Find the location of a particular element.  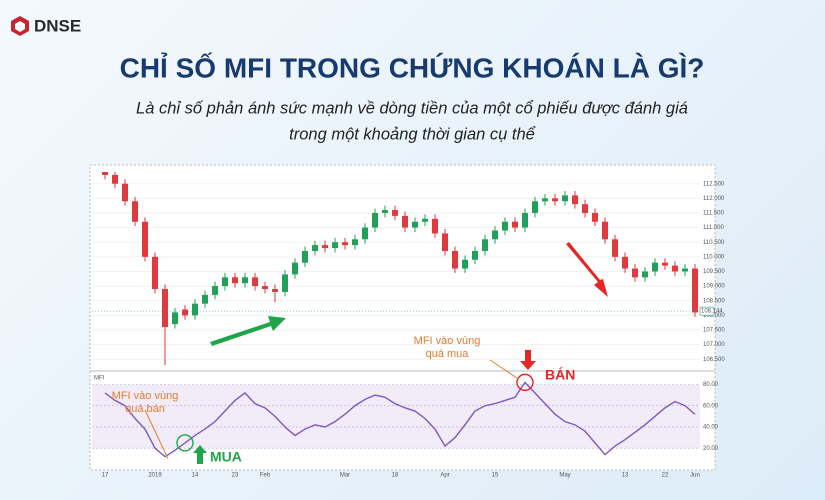

brand: DNSE is located at coordinates (57, 25).